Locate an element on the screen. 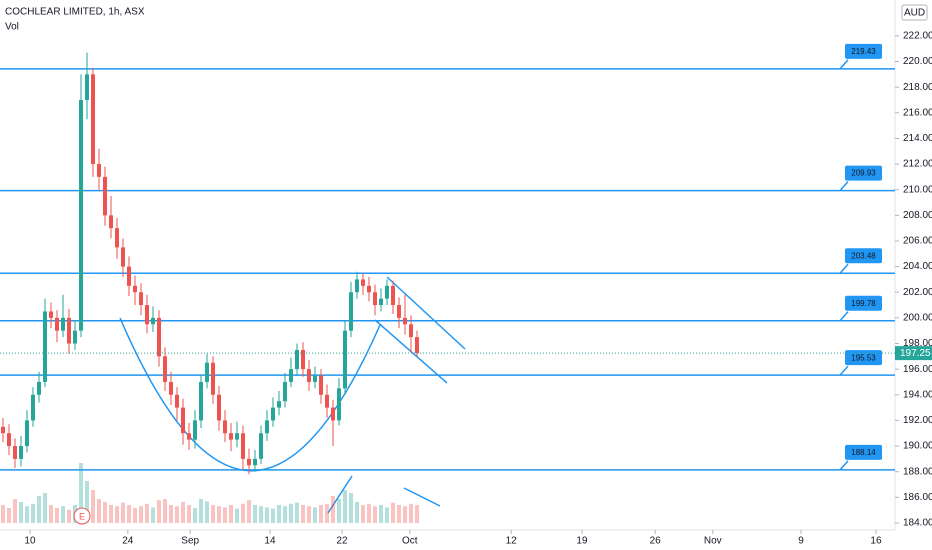  x-tick-label: 22 is located at coordinates (342, 541).